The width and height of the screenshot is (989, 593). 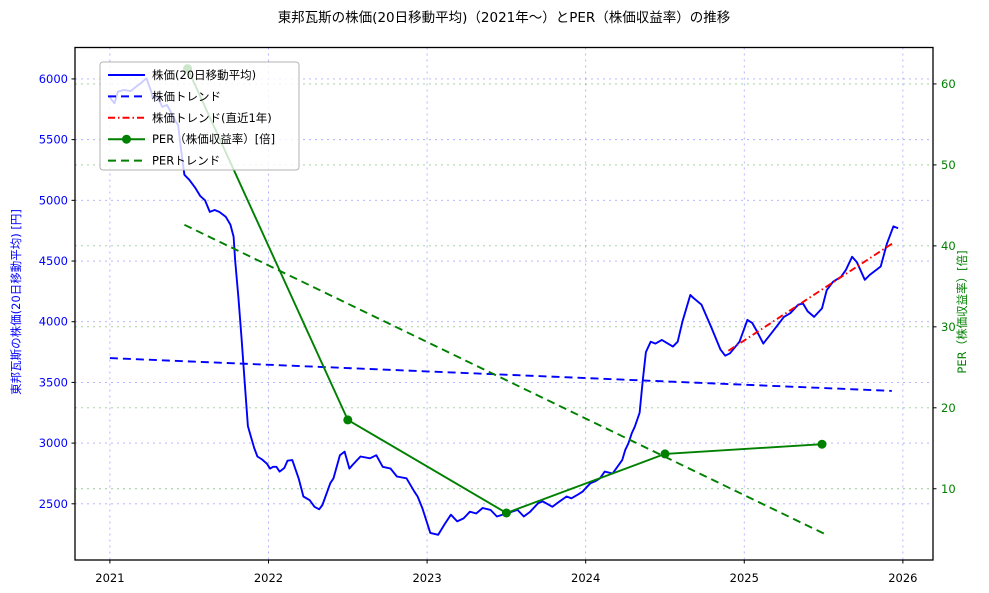 What do you see at coordinates (268, 578) in the screenshot?
I see `x-tick-label-2022: 2022` at bounding box center [268, 578].